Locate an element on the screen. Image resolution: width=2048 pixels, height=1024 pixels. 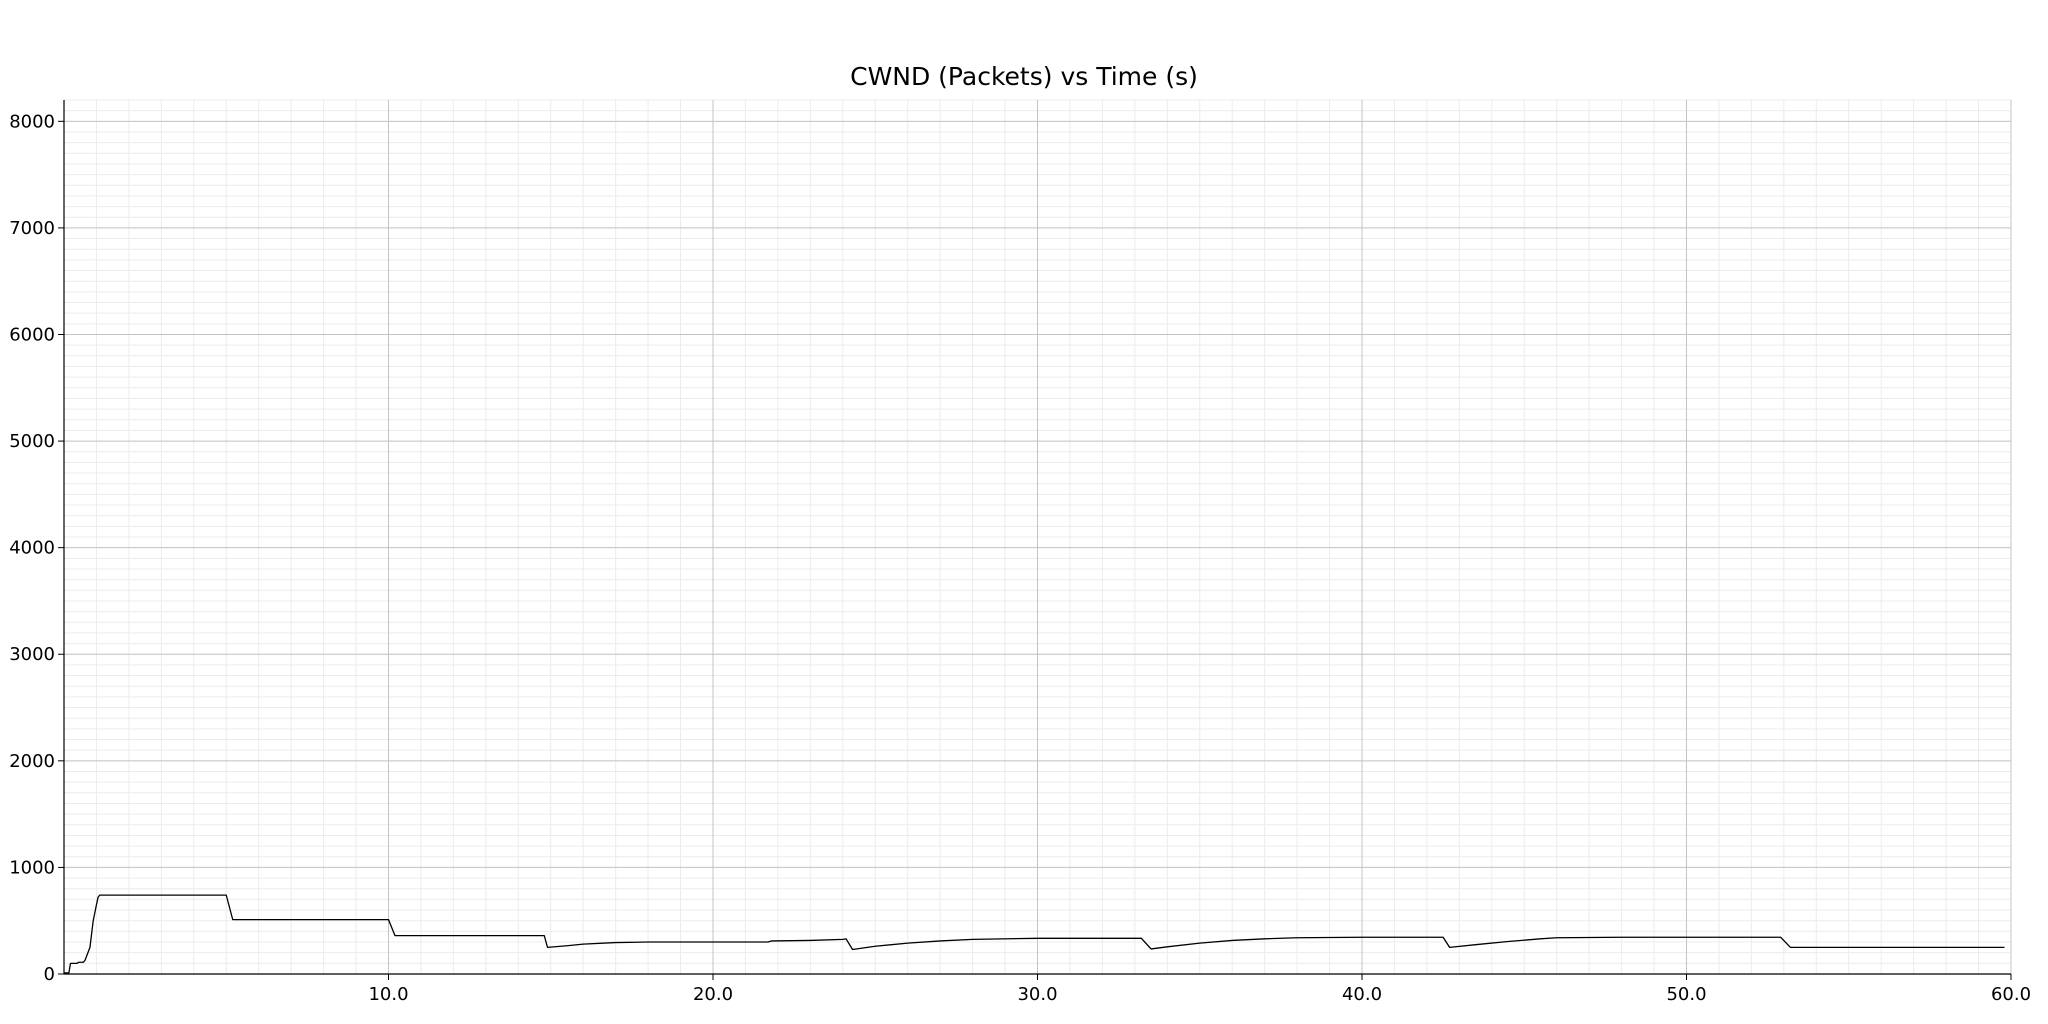
x-tick-label: 50.0 is located at coordinates (1686, 994).